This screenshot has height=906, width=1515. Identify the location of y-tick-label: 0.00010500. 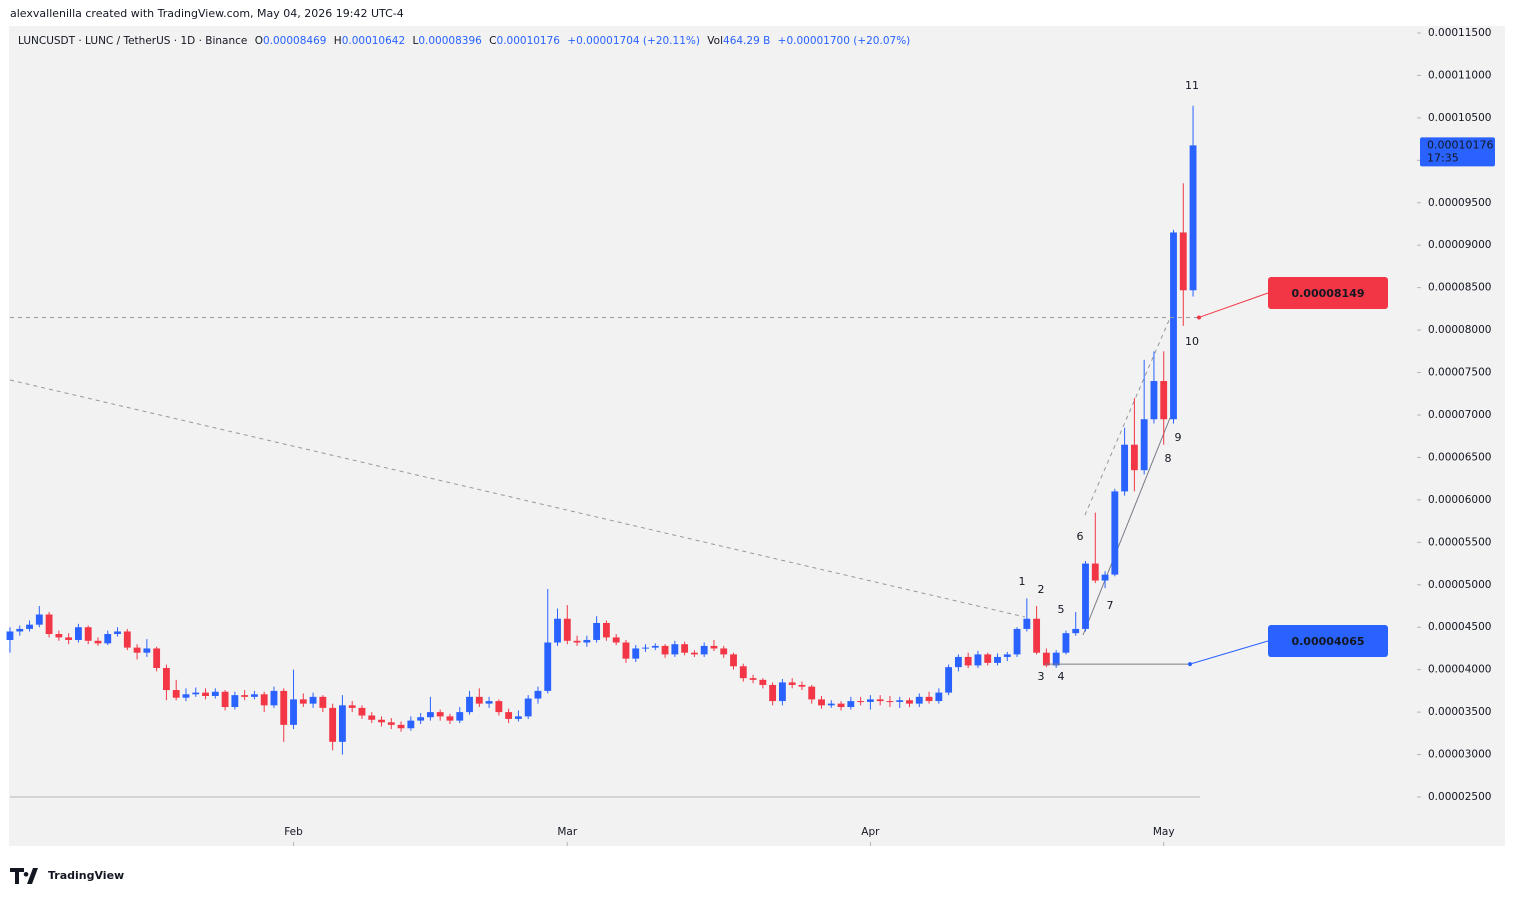
(1459, 118).